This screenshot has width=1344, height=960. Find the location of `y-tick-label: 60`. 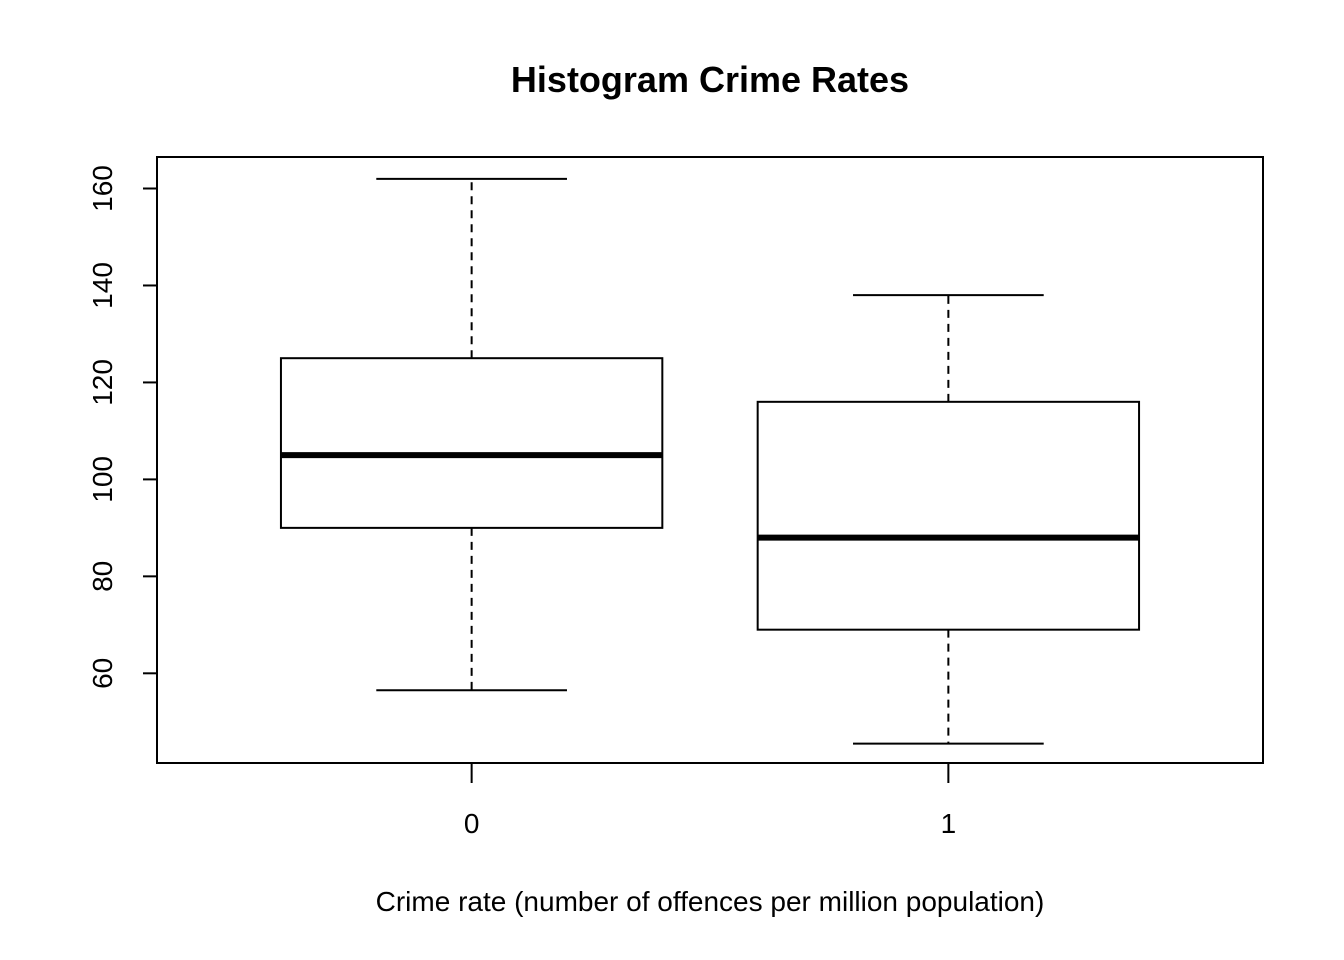

y-tick-label: 60 is located at coordinates (102, 673).